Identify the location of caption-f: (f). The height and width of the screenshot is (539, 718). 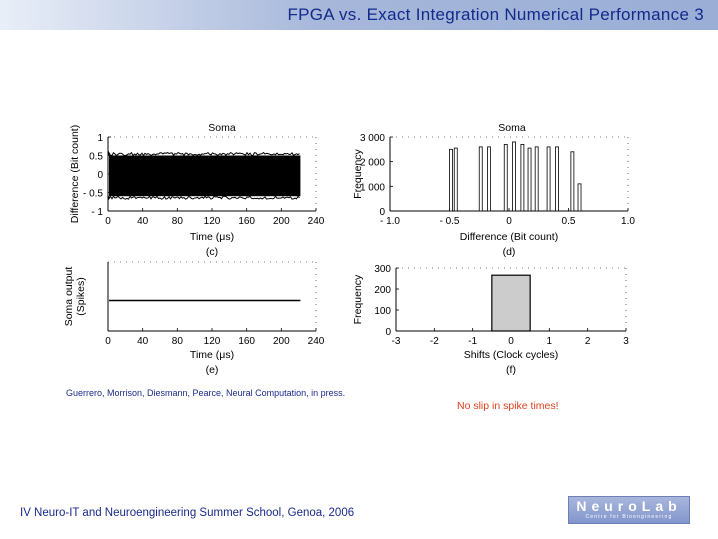
(511, 370).